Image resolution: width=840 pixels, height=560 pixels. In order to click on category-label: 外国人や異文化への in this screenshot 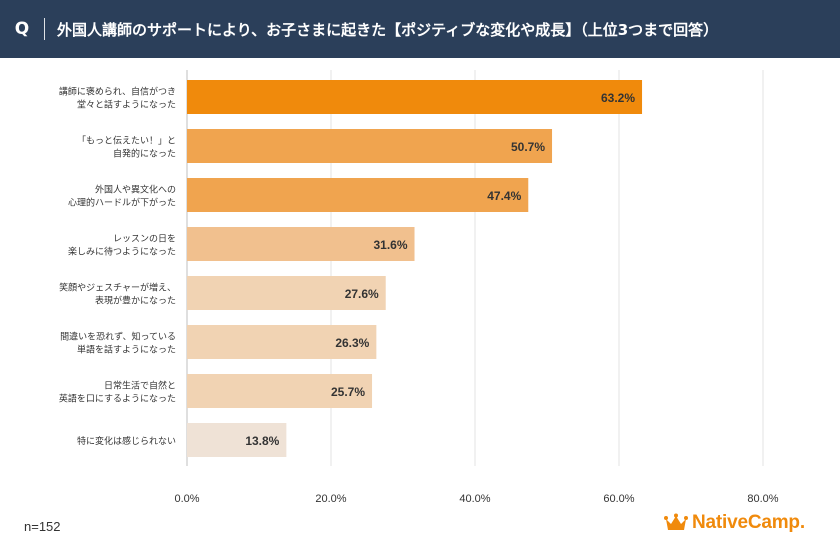, I will do `click(135, 190)`.